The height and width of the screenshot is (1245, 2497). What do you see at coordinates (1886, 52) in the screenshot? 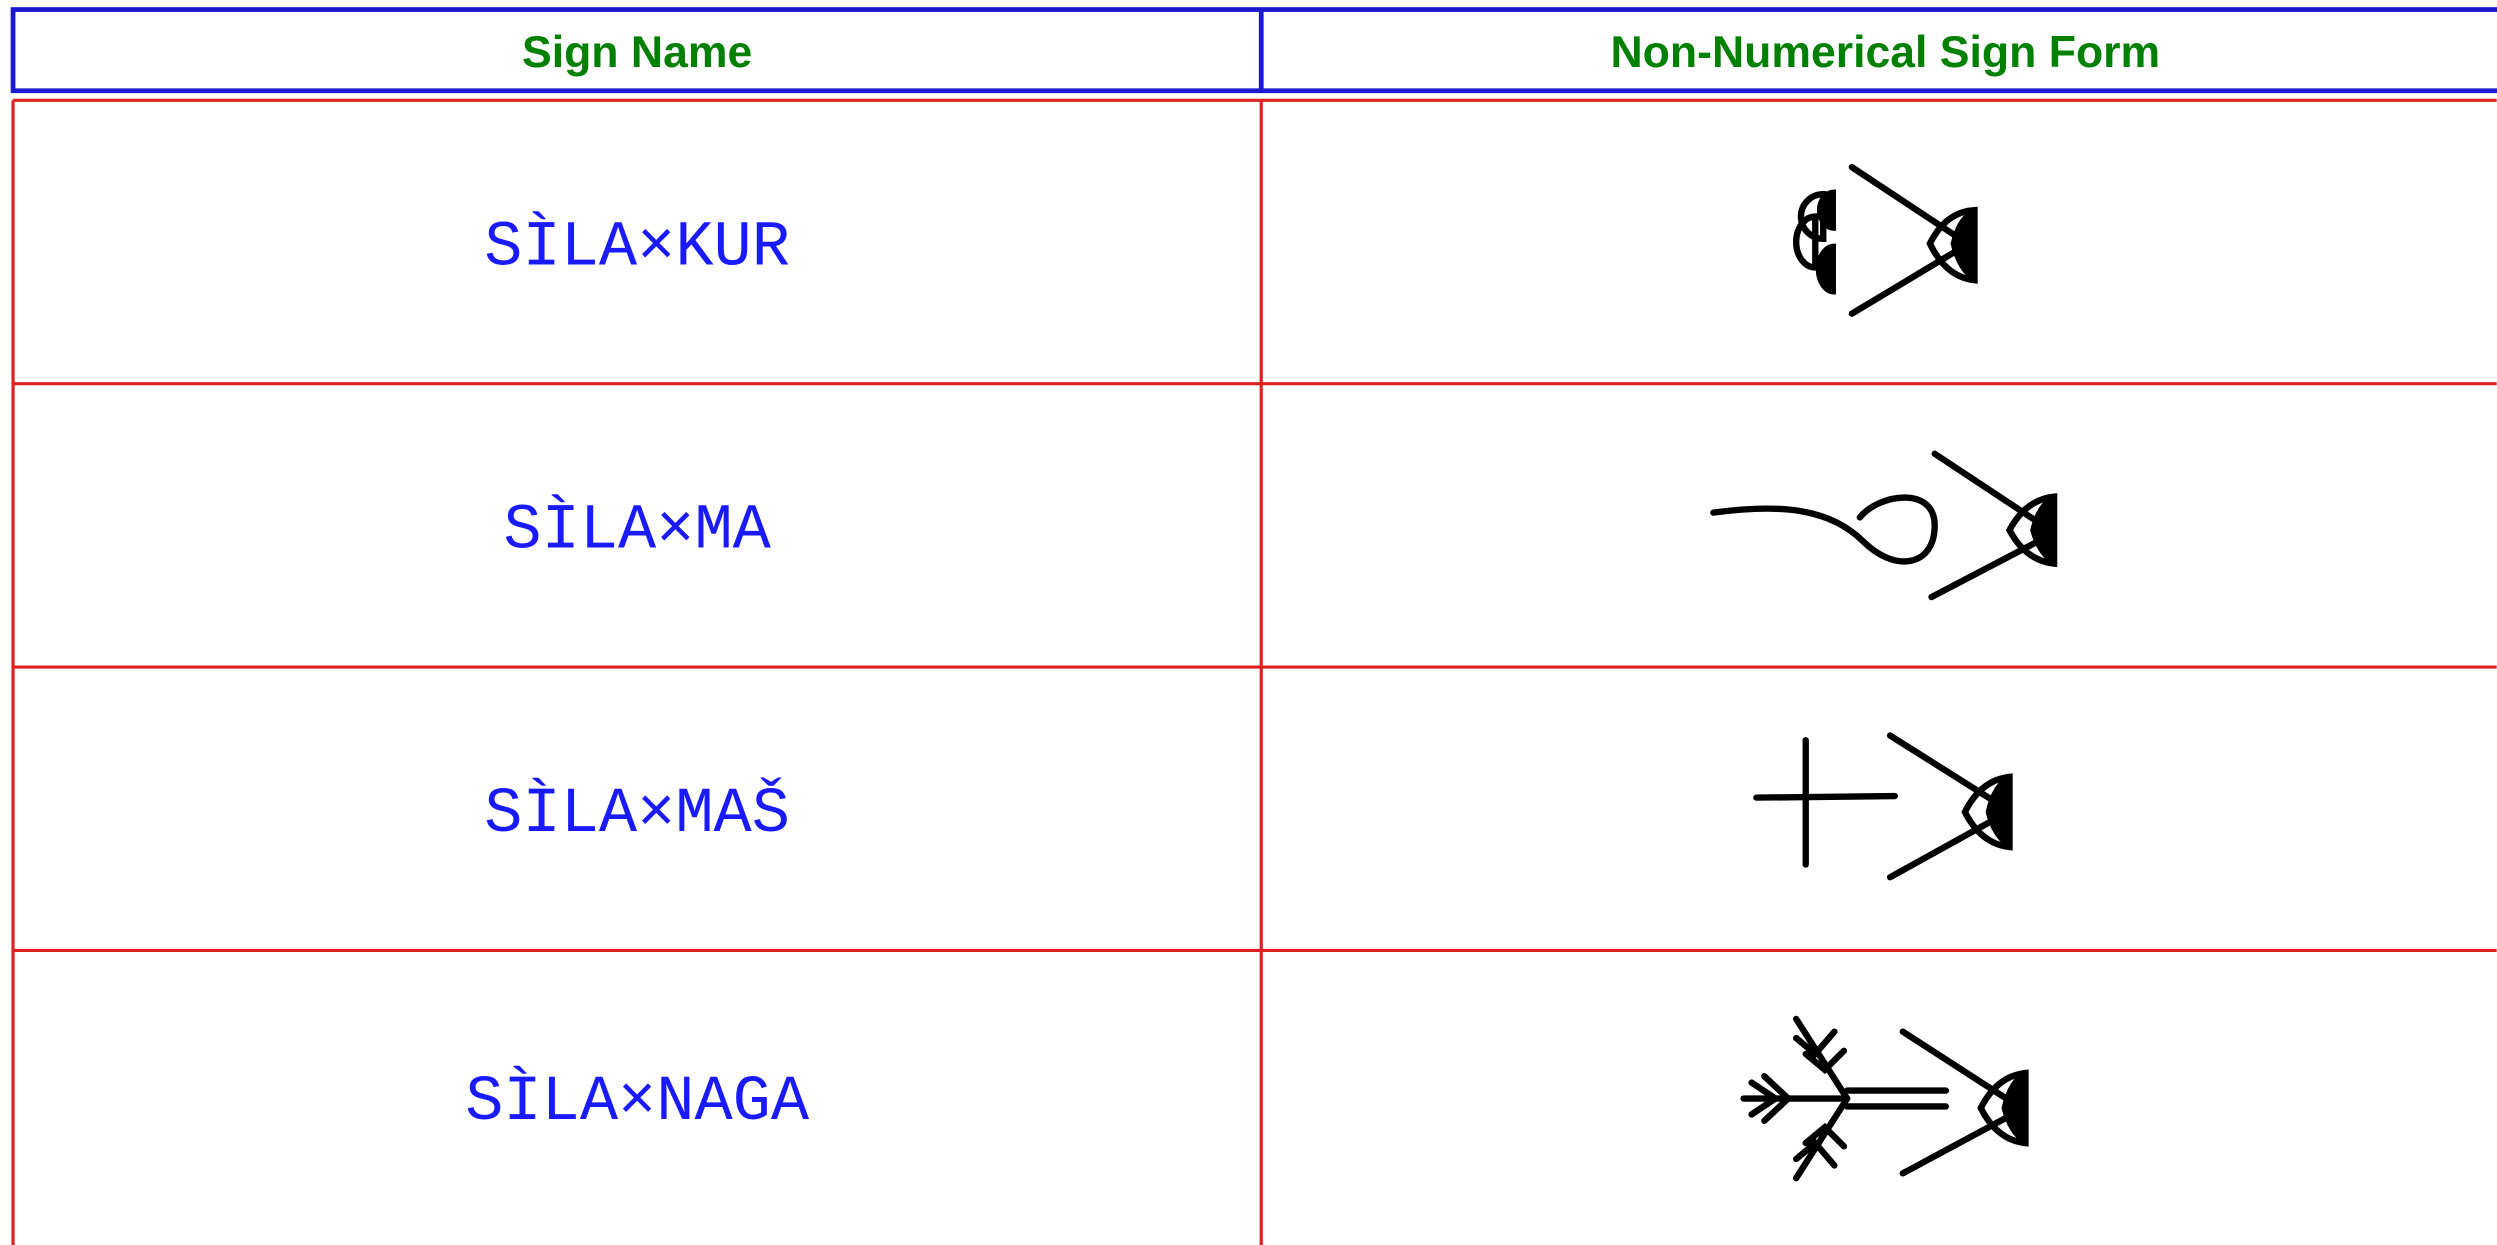
I see `column-header: Non-Numerical Sign Form` at bounding box center [1886, 52].